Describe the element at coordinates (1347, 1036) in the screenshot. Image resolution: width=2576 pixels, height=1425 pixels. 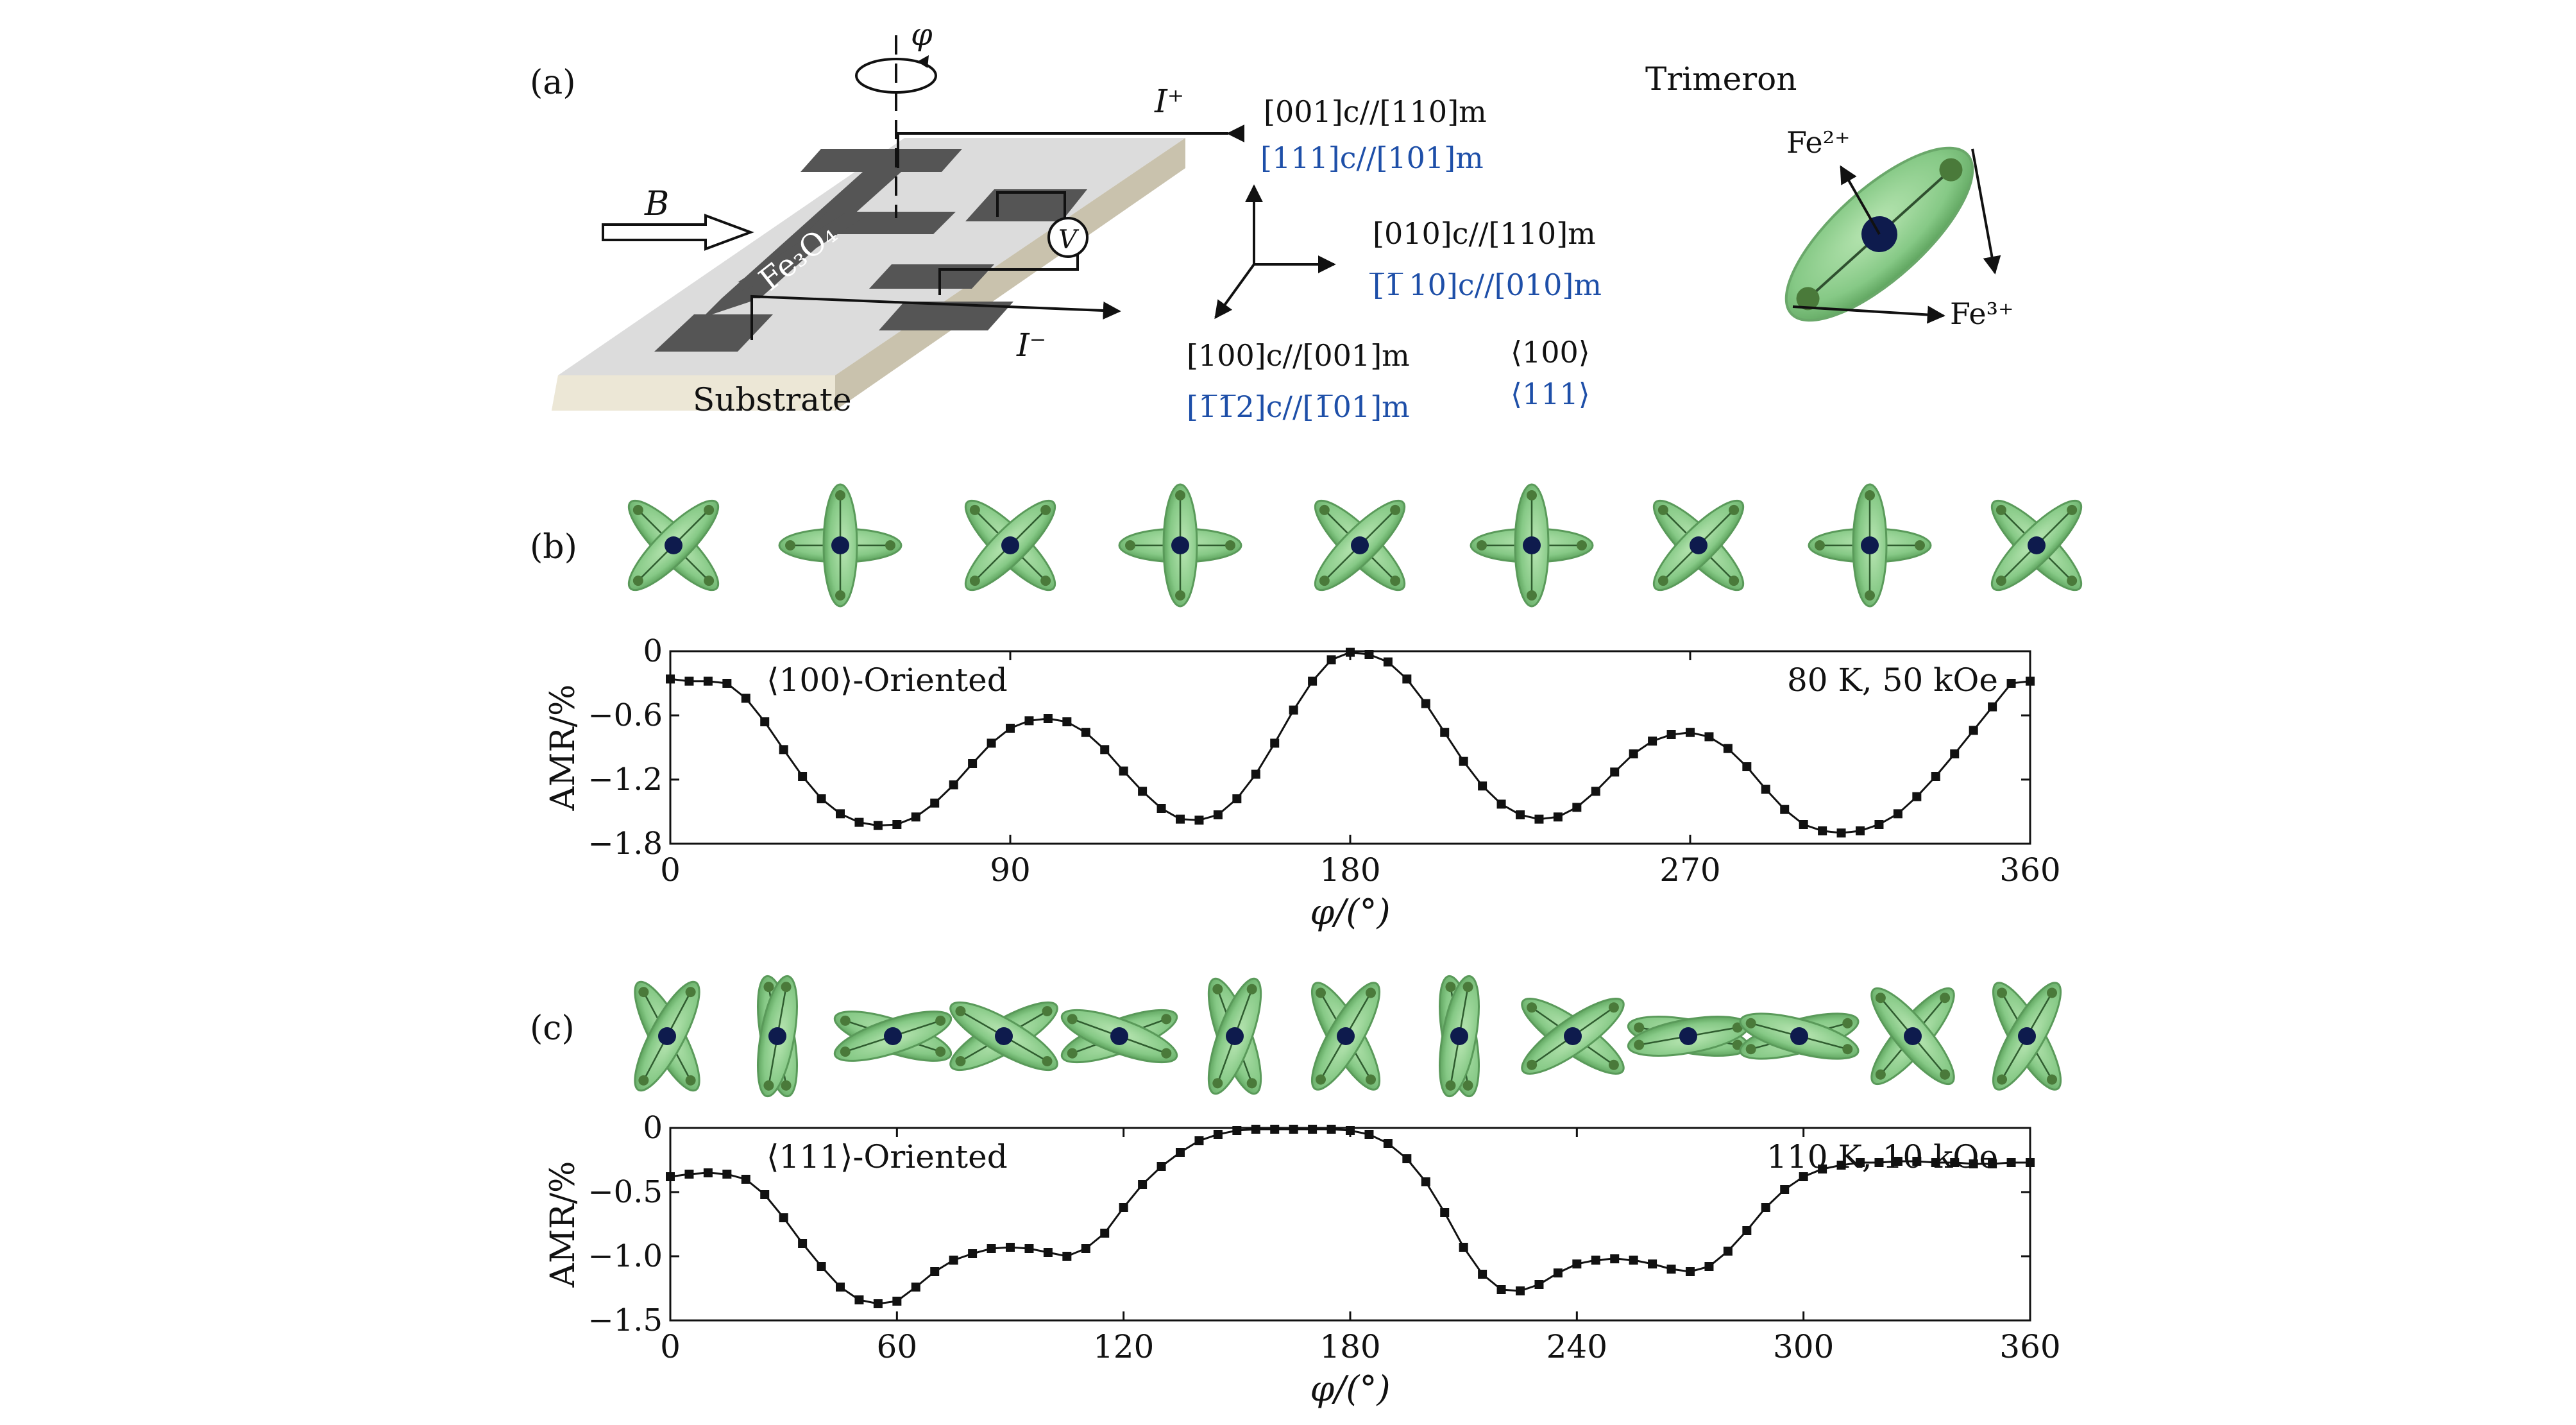
I see `trimeron-row-c` at that location.